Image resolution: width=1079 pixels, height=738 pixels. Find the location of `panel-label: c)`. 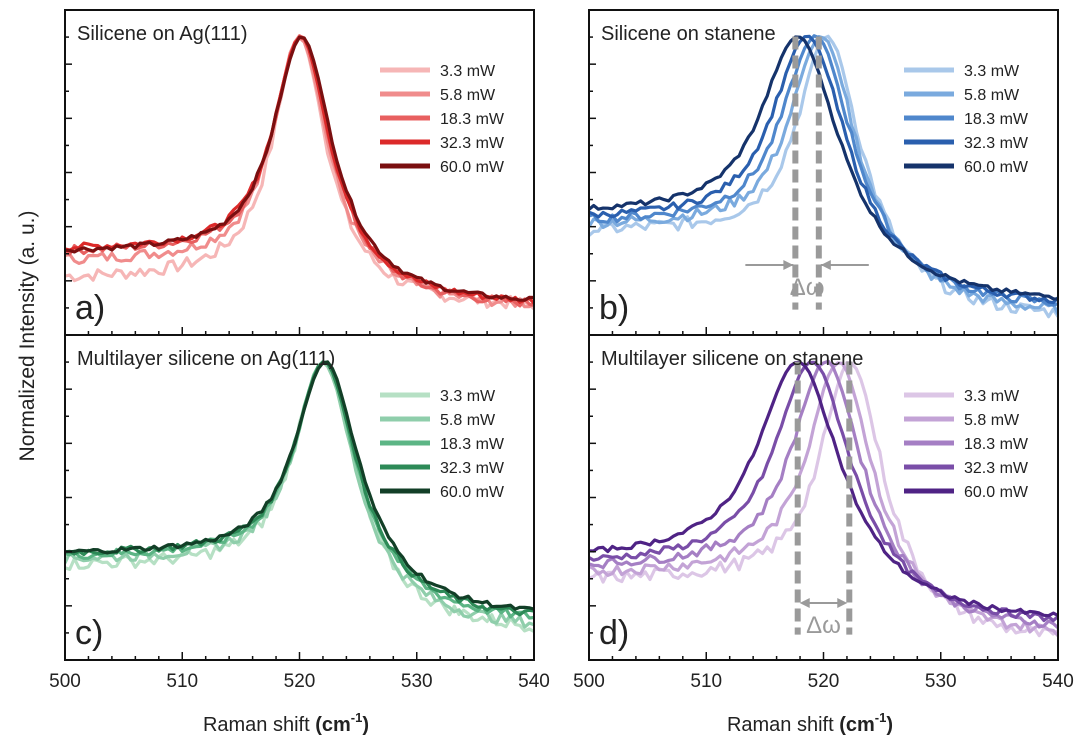

panel-label: c) is located at coordinates (89, 633).